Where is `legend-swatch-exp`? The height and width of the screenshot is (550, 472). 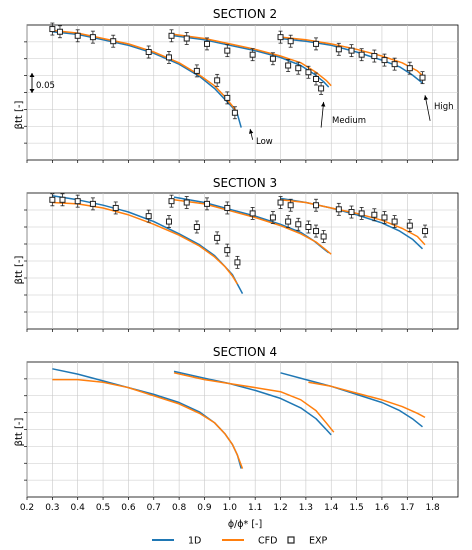 legend-swatch-exp is located at coordinates (291, 540).